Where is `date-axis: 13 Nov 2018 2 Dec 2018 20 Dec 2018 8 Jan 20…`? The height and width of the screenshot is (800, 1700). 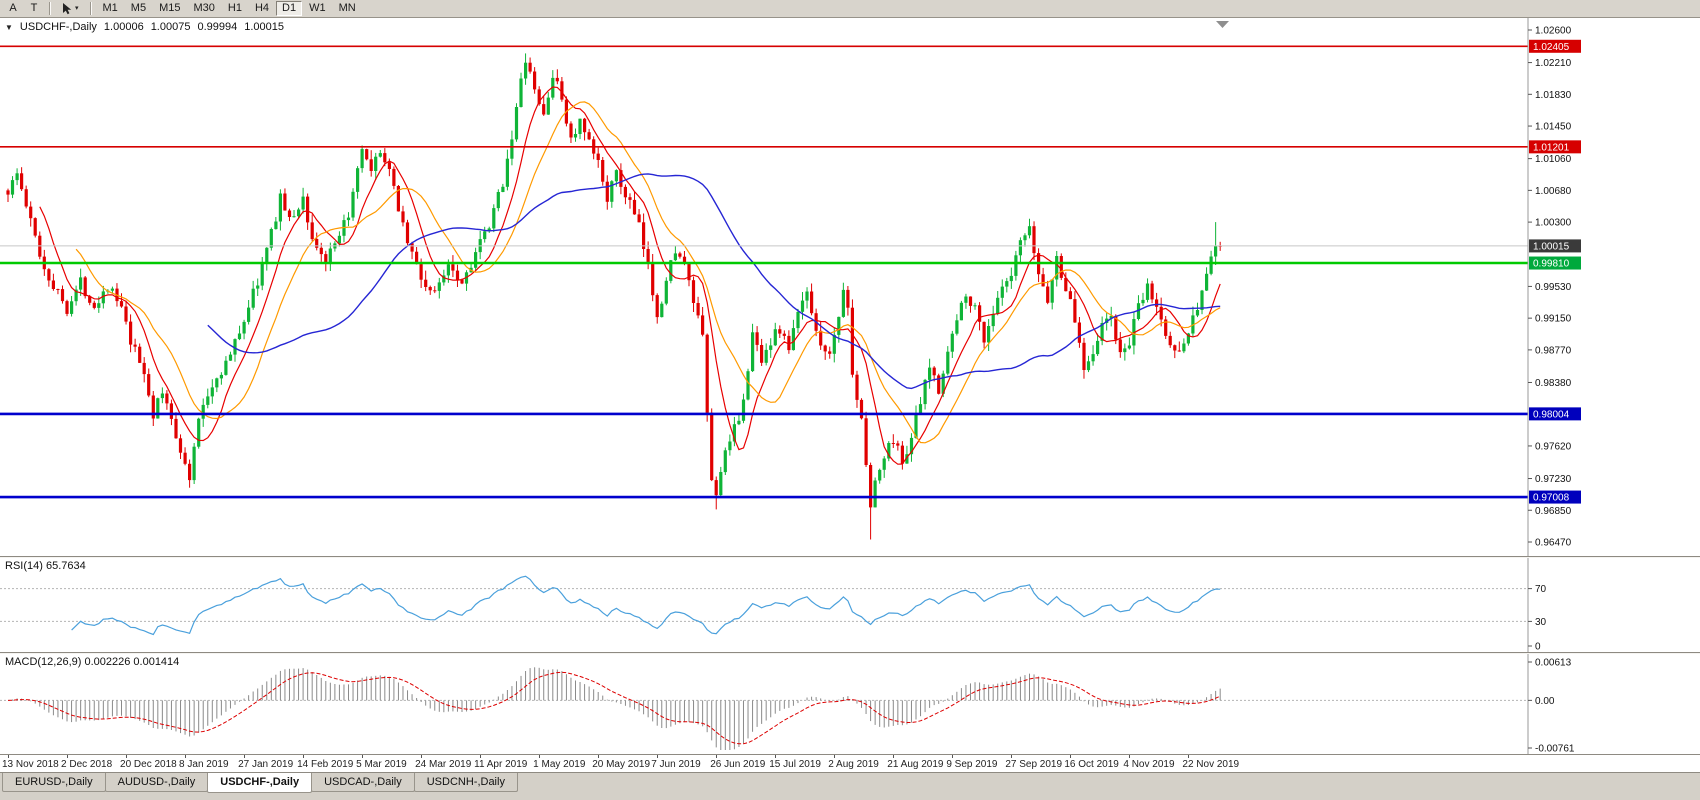 date-axis: 13 Nov 2018 2 Dec 2018 20 Dec 2018 8 Jan 20… is located at coordinates (850, 763).